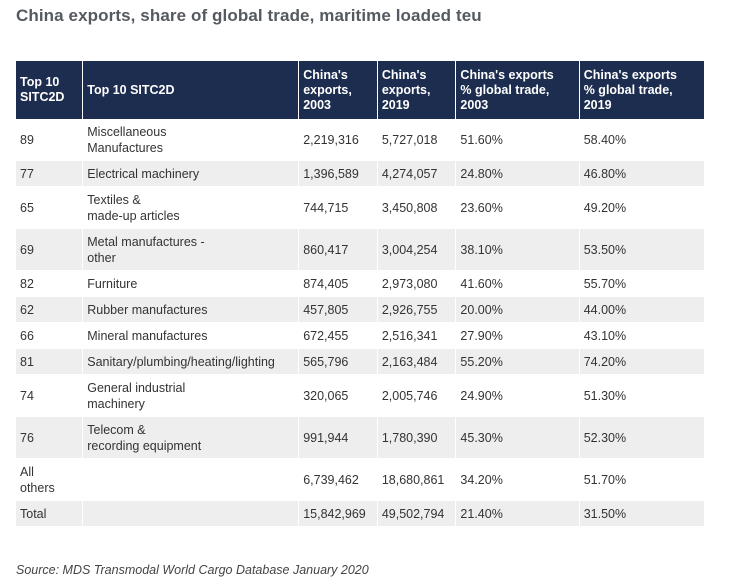 This screenshot has height=587, width=737. I want to click on cell-share-2019: 51.30%, so click(641, 396).